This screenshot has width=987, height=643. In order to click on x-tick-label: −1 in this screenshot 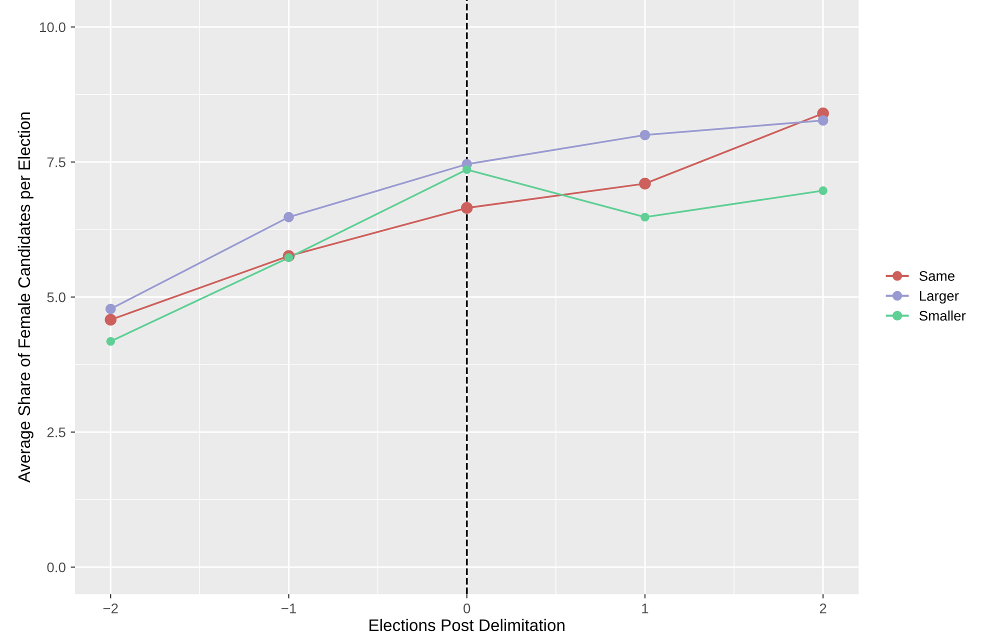, I will do `click(289, 609)`.